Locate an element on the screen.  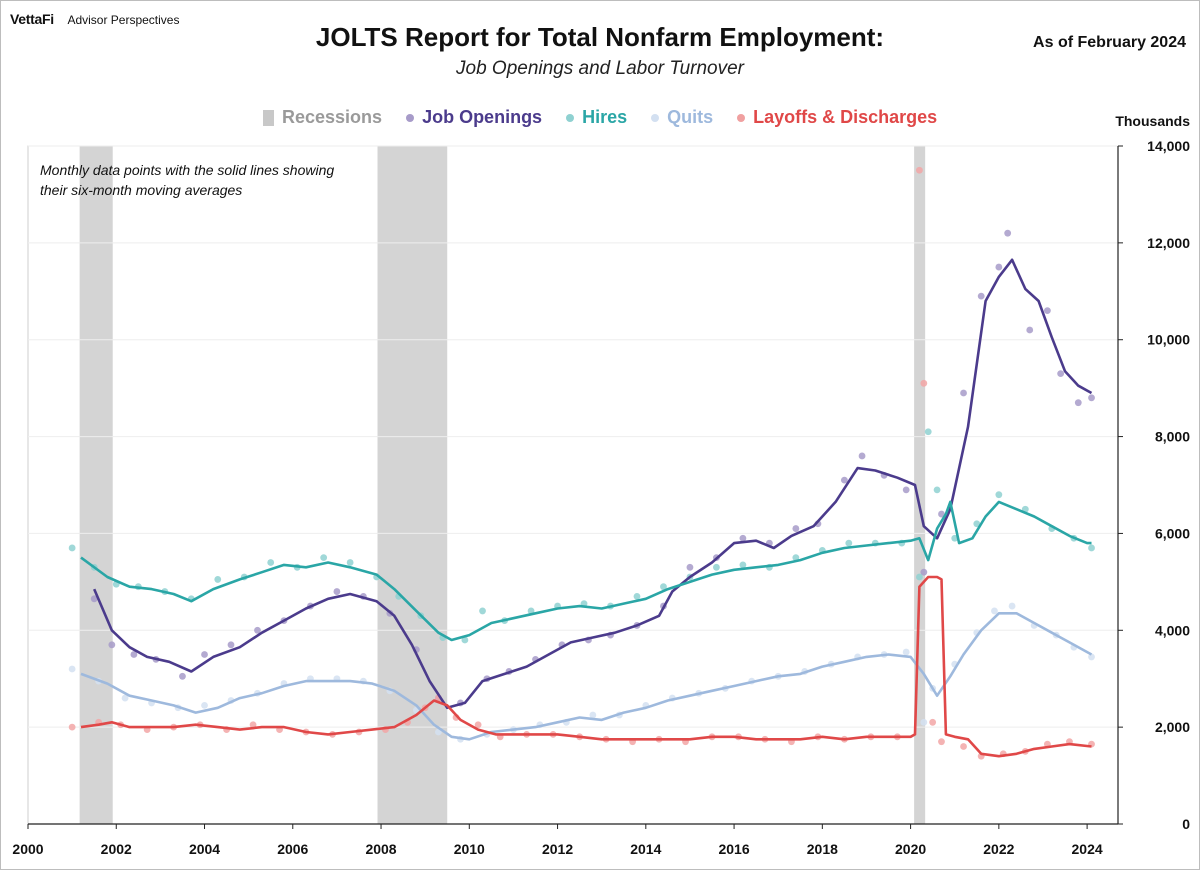
x-tick-label: 2006 is located at coordinates (292, 849).